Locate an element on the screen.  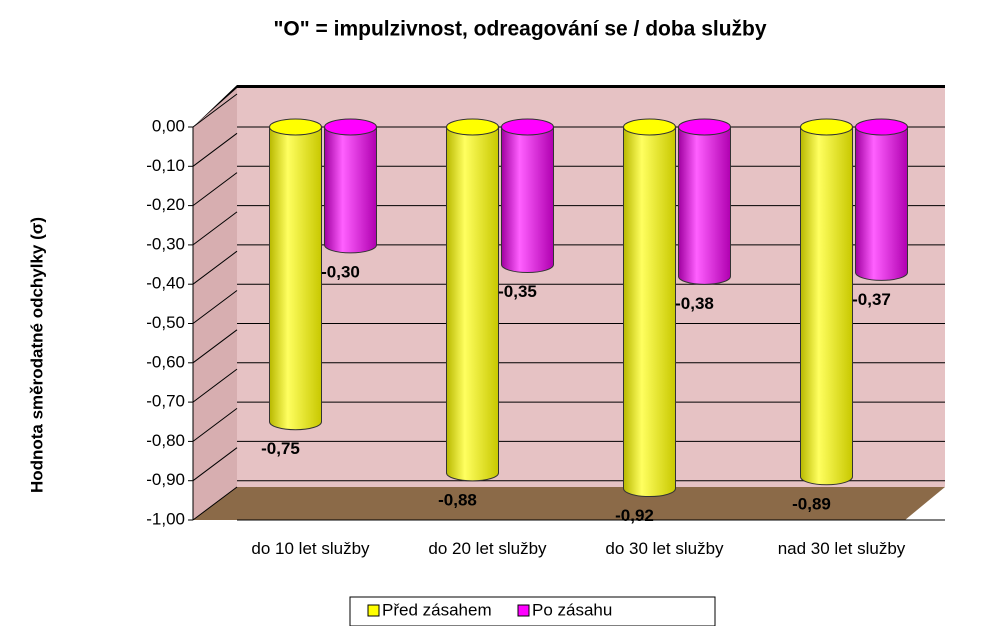
x-tick-line: nad 30 let služby is located at coordinates (842, 548).